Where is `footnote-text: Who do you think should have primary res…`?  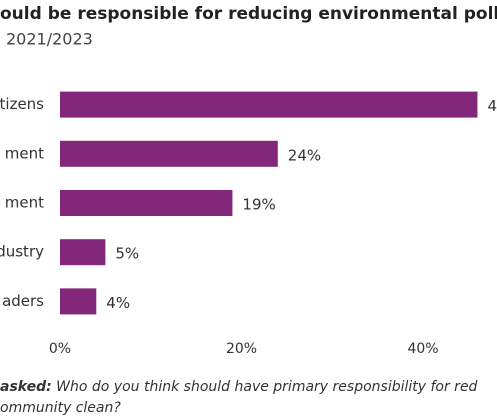 footnote-text: Who do you think should have primary res… is located at coordinates (265, 387).